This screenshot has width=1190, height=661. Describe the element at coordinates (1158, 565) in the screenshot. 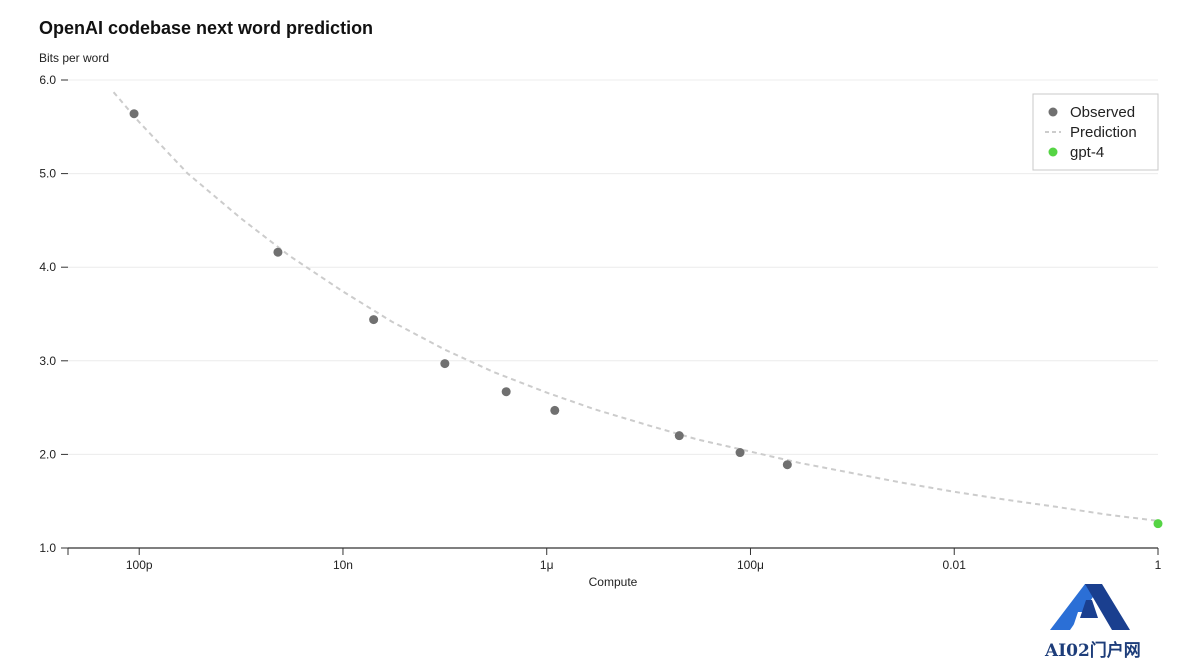

I see `x-tick-label: 1` at that location.